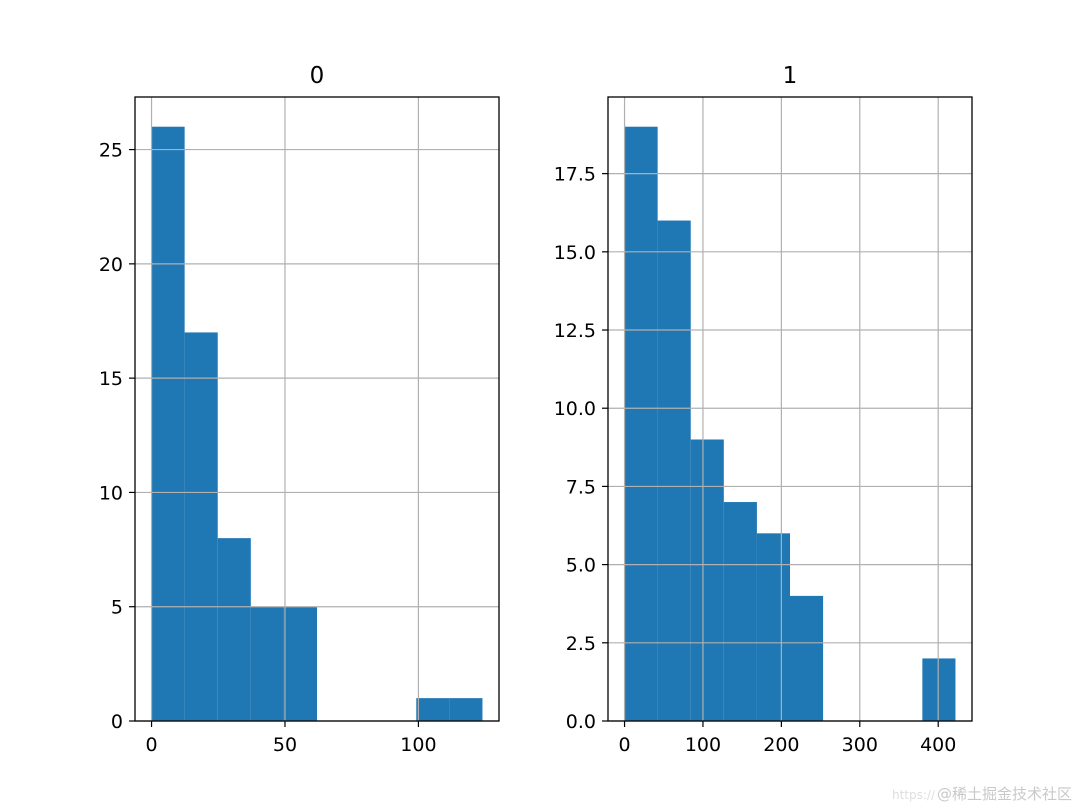  What do you see at coordinates (575, 253) in the screenshot?
I see `subplot-1-y-tick-label-6: 15.0` at bounding box center [575, 253].